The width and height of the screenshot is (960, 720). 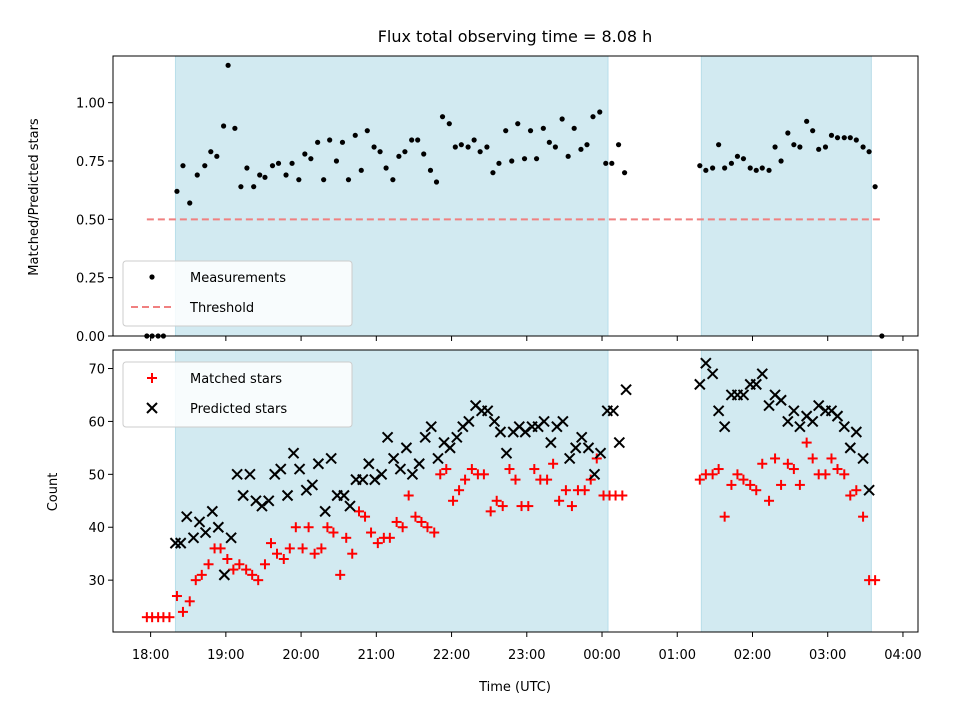 I want to click on top-panel-y-axis-label: Matched/Predicted stars, so click(x=34, y=197).